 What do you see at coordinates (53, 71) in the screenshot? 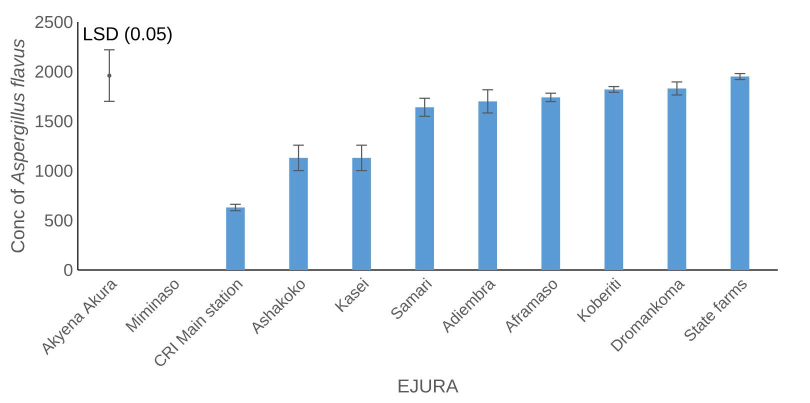
I see `y-tick-label: 2000` at bounding box center [53, 71].